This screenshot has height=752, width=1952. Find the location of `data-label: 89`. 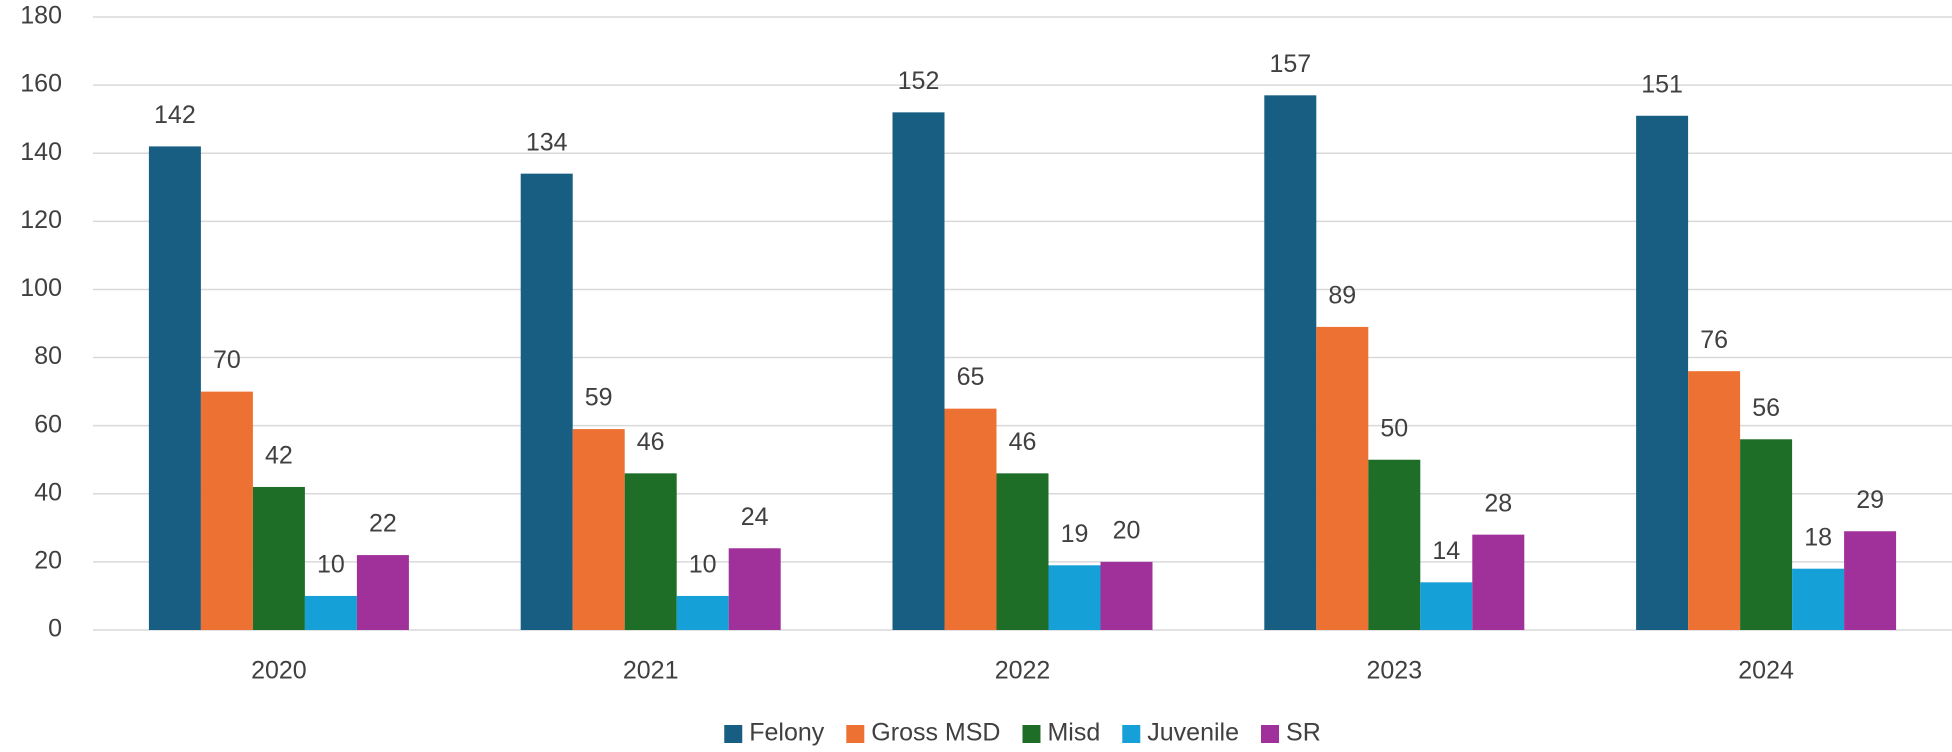

data-label: 89 is located at coordinates (1342, 296).